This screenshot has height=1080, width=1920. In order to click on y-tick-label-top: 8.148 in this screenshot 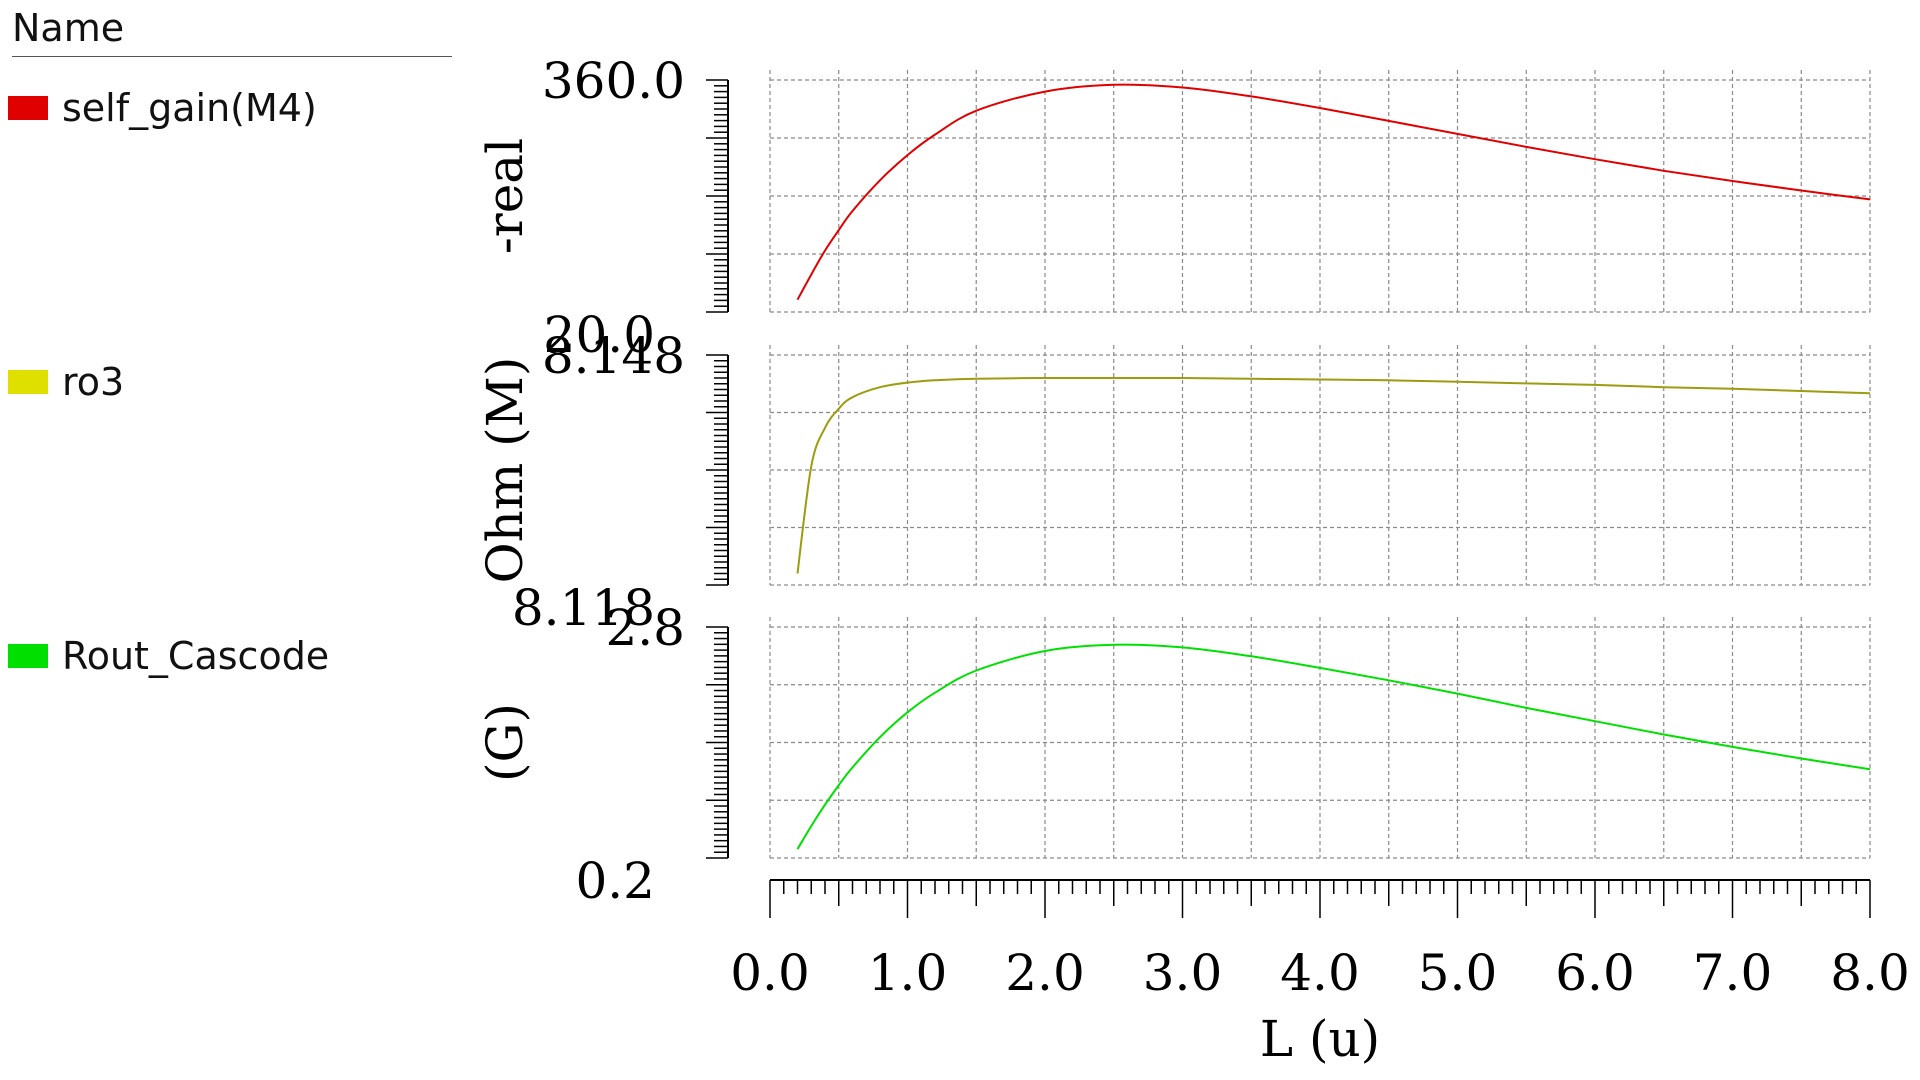, I will do `click(613, 356)`.